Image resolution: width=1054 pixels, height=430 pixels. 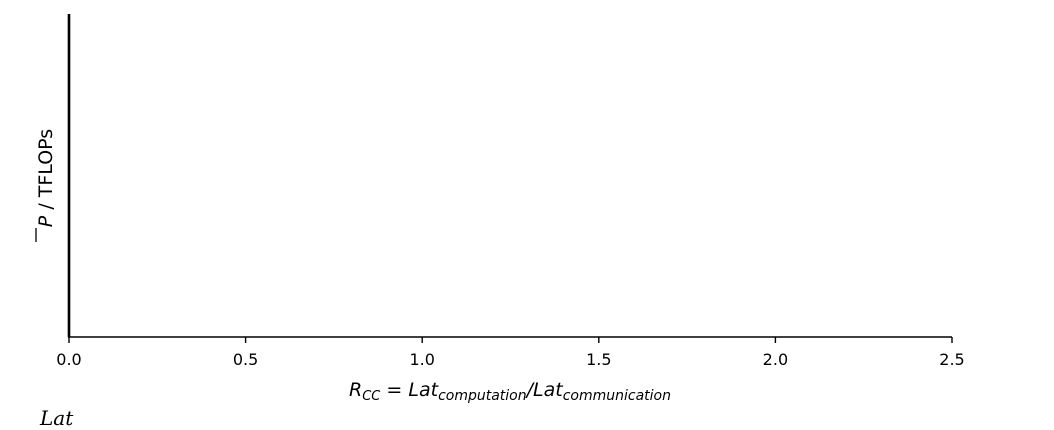 What do you see at coordinates (951, 359) in the screenshot?
I see `x-tick-label: 2.5` at bounding box center [951, 359].